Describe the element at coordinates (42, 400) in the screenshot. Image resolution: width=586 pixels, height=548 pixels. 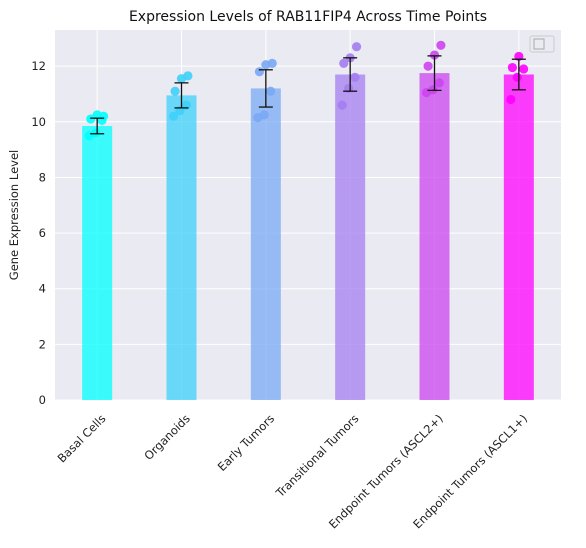
I see `y-tick-label: 0` at that location.